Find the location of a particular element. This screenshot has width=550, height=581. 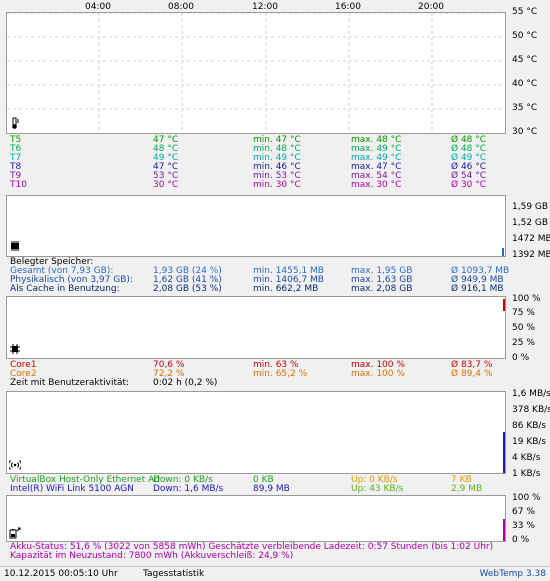

battery-y-tick: 33 % is located at coordinates (523, 526).